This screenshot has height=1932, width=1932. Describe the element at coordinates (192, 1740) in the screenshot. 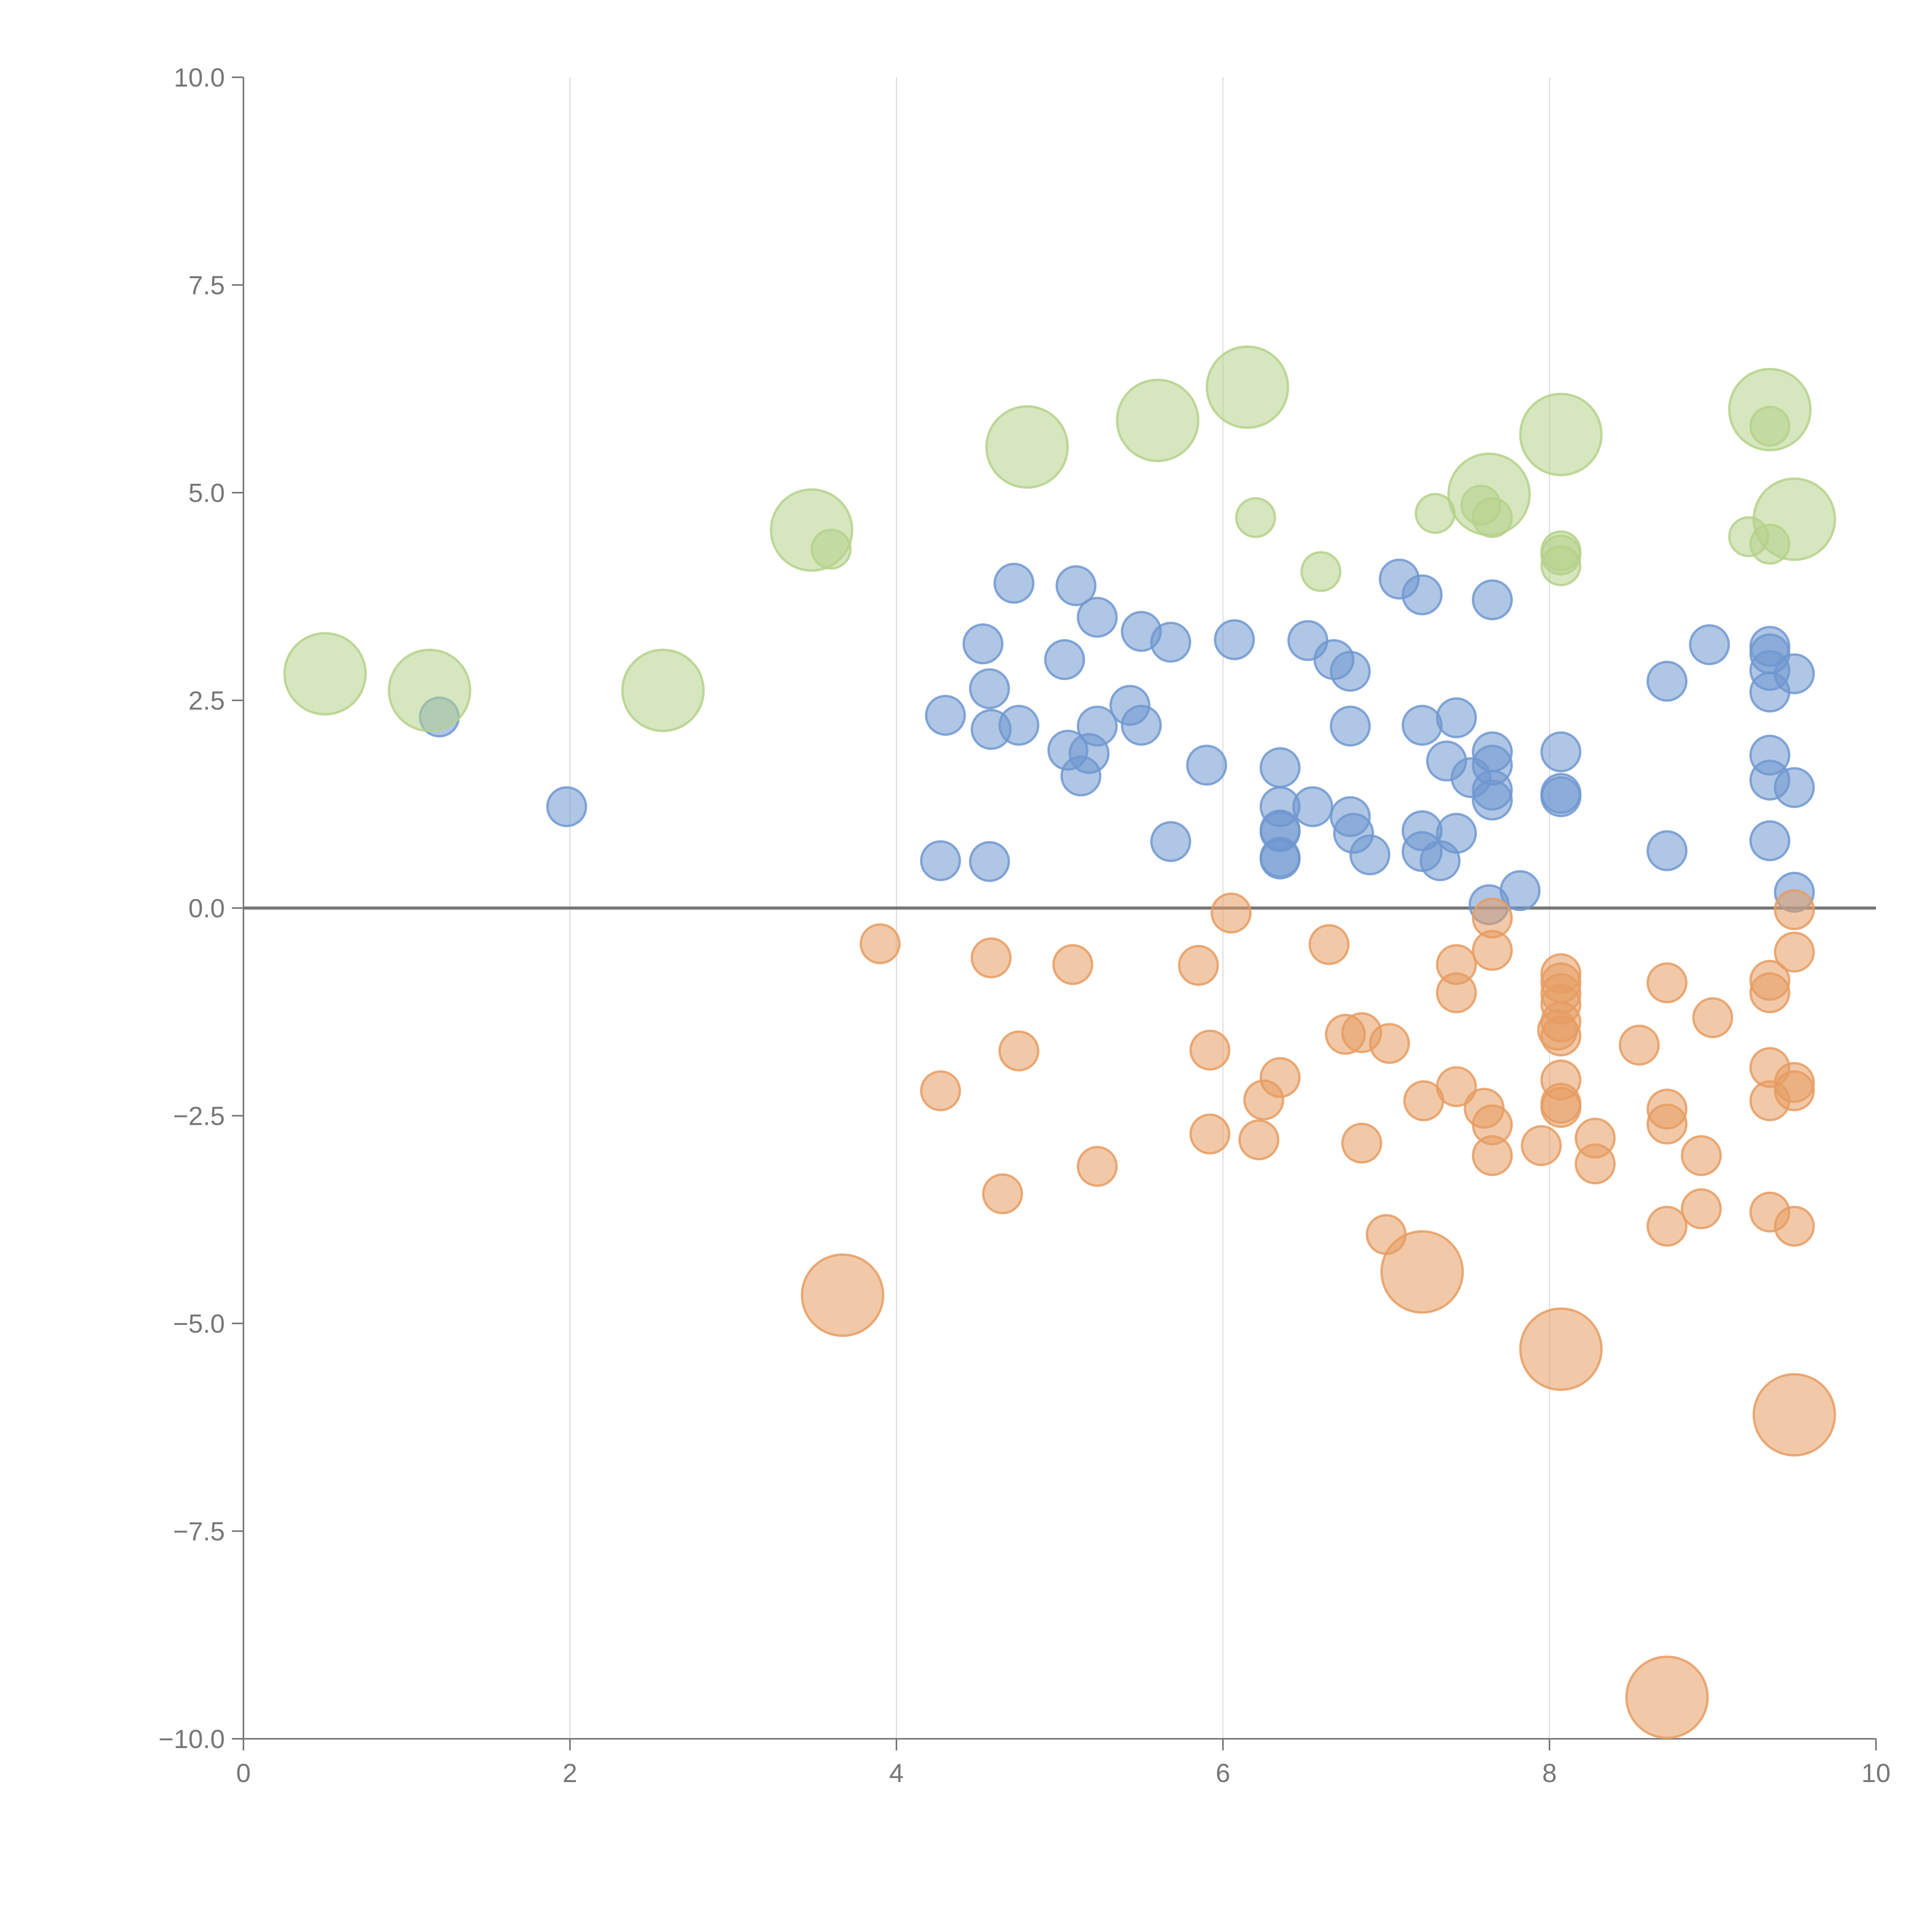

I see `y-tick-label: −10.0` at that location.